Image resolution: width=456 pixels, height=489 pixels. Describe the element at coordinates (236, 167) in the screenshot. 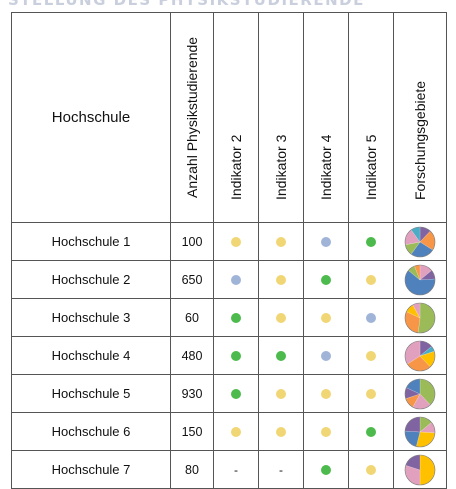

I see `header-indikator-2-label: Indikator 2` at that location.